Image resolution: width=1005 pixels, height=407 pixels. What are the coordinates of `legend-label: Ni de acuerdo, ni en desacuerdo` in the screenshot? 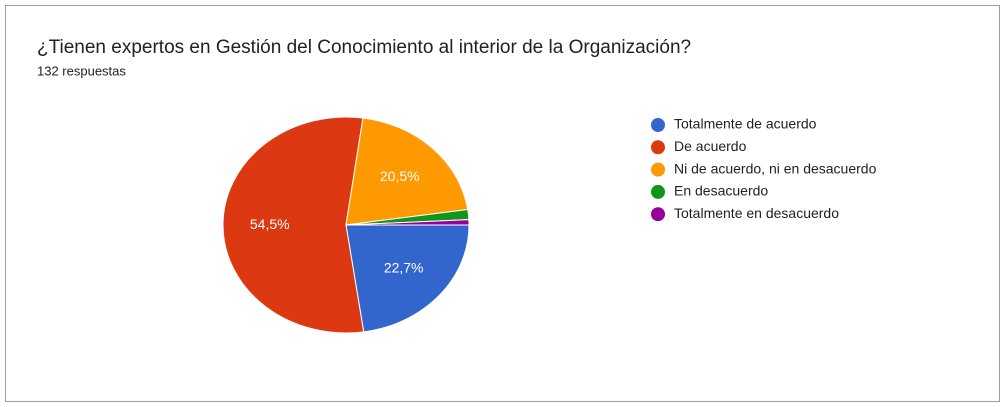 It's located at (775, 168).